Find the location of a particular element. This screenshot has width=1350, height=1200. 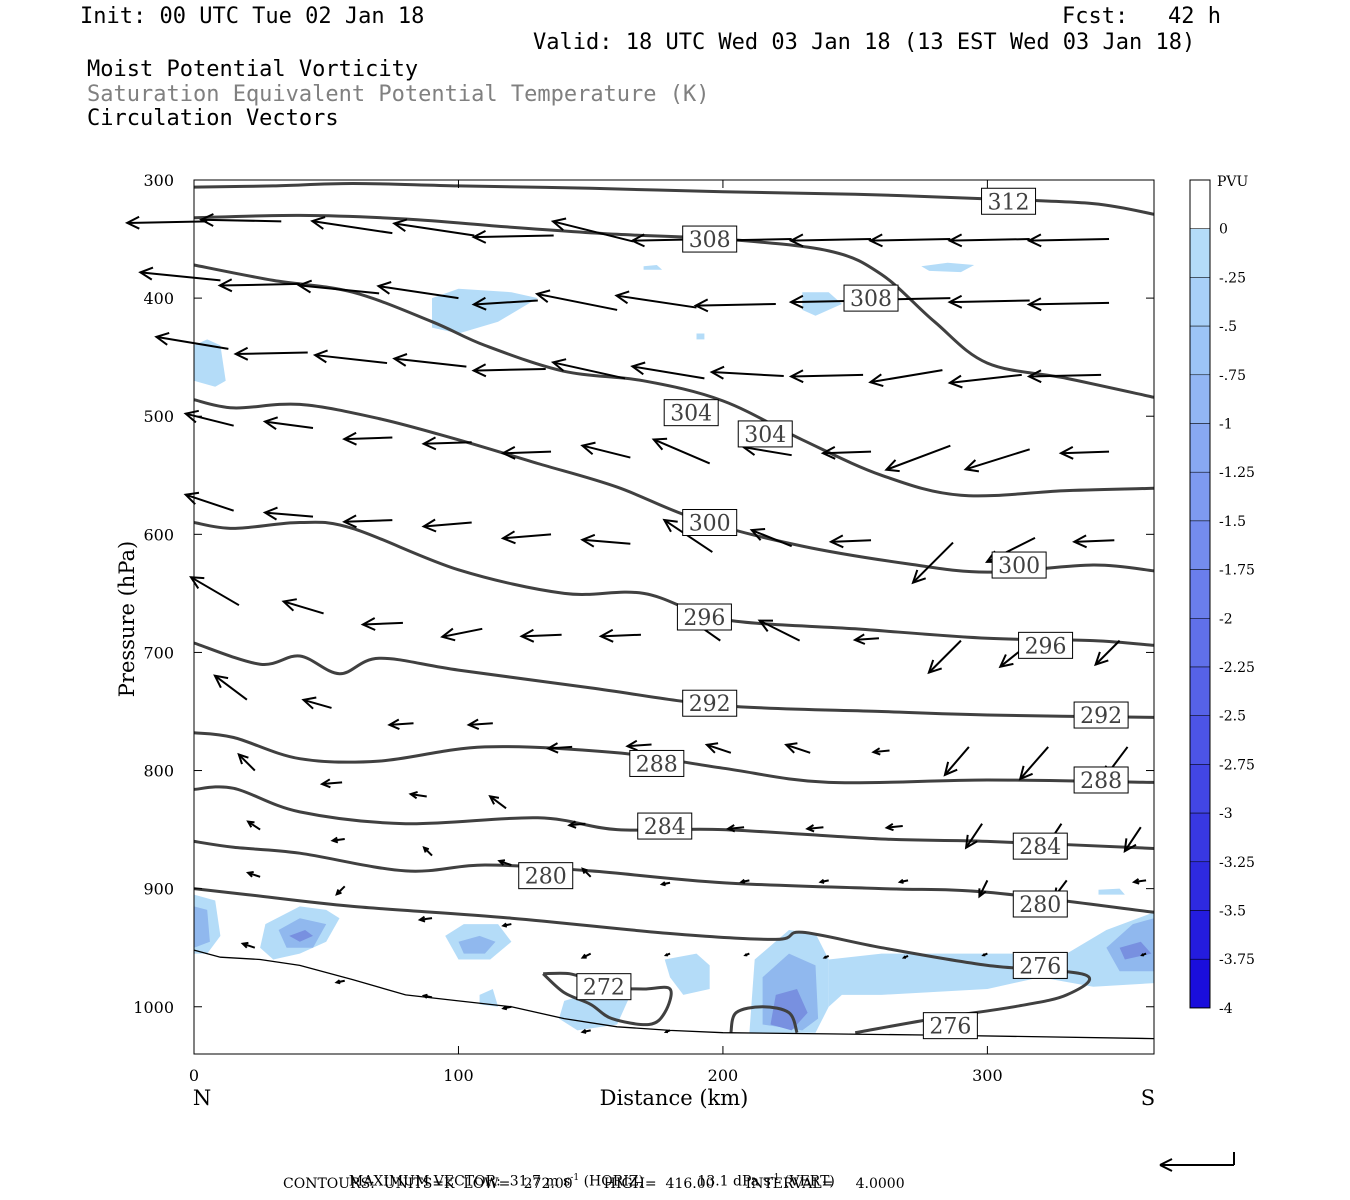

colorbar-label: -3 is located at coordinates (1226, 814).